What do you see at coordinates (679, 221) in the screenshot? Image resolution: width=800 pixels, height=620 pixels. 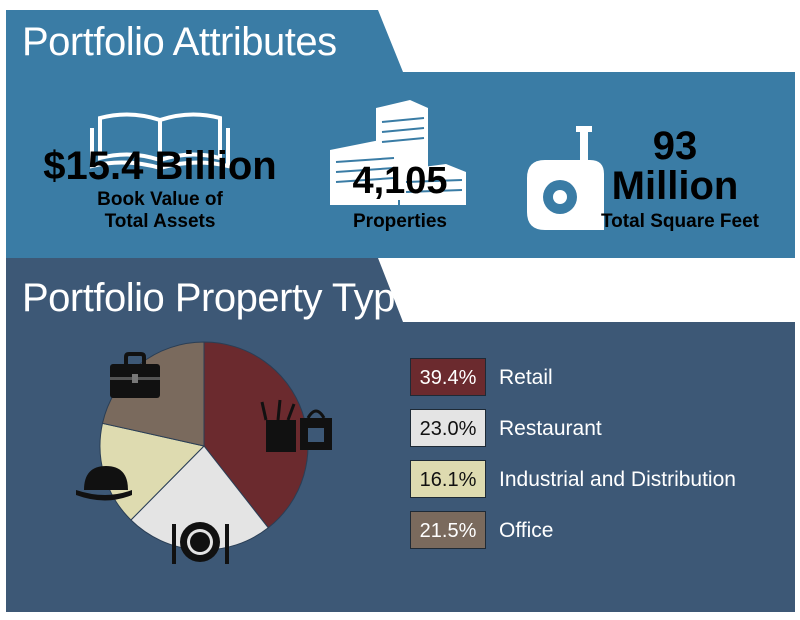 I see `square-feet-label: Total Square Feet` at bounding box center [679, 221].